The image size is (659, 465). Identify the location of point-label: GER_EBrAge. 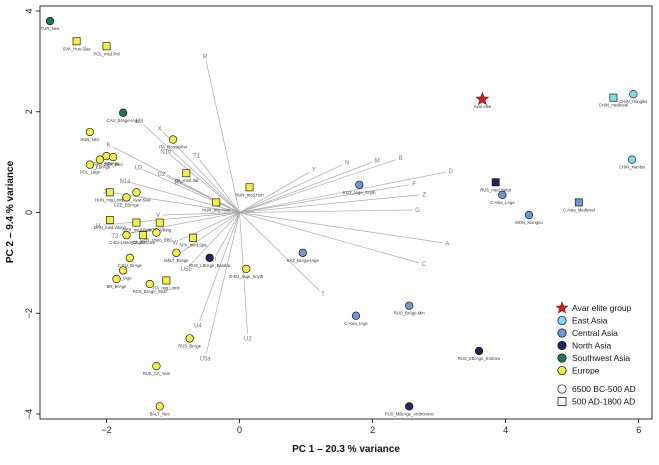
(107, 163).